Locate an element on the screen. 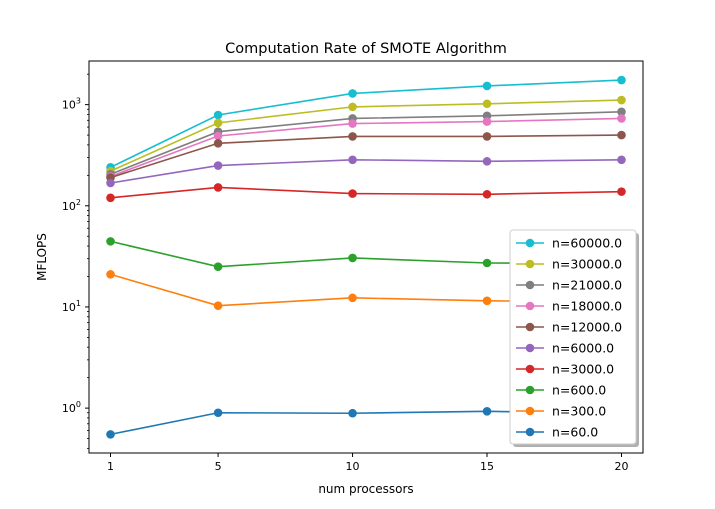 This screenshot has height=509, width=715. legend-entry: n=21000.0 is located at coordinates (587, 285).